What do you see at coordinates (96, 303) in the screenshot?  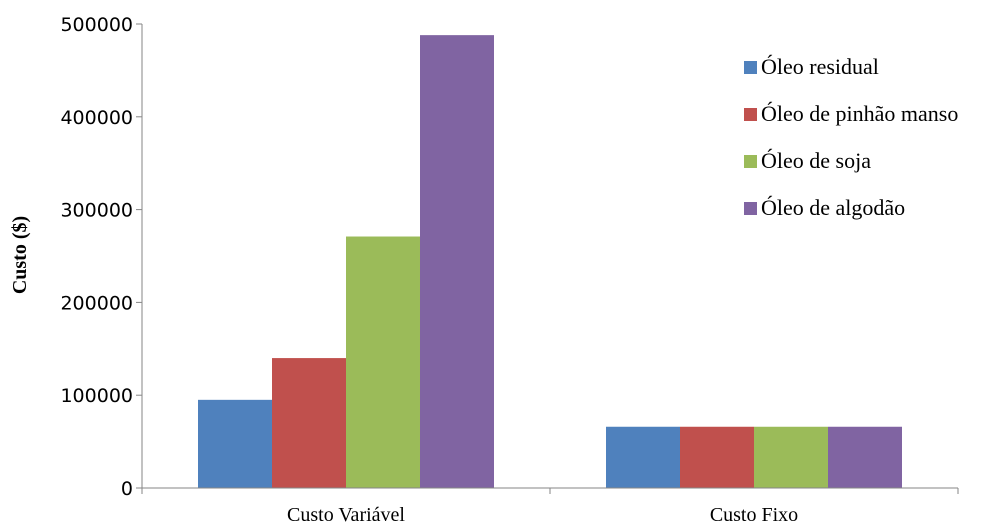 I see `y-tick-label: 200000` at bounding box center [96, 303].